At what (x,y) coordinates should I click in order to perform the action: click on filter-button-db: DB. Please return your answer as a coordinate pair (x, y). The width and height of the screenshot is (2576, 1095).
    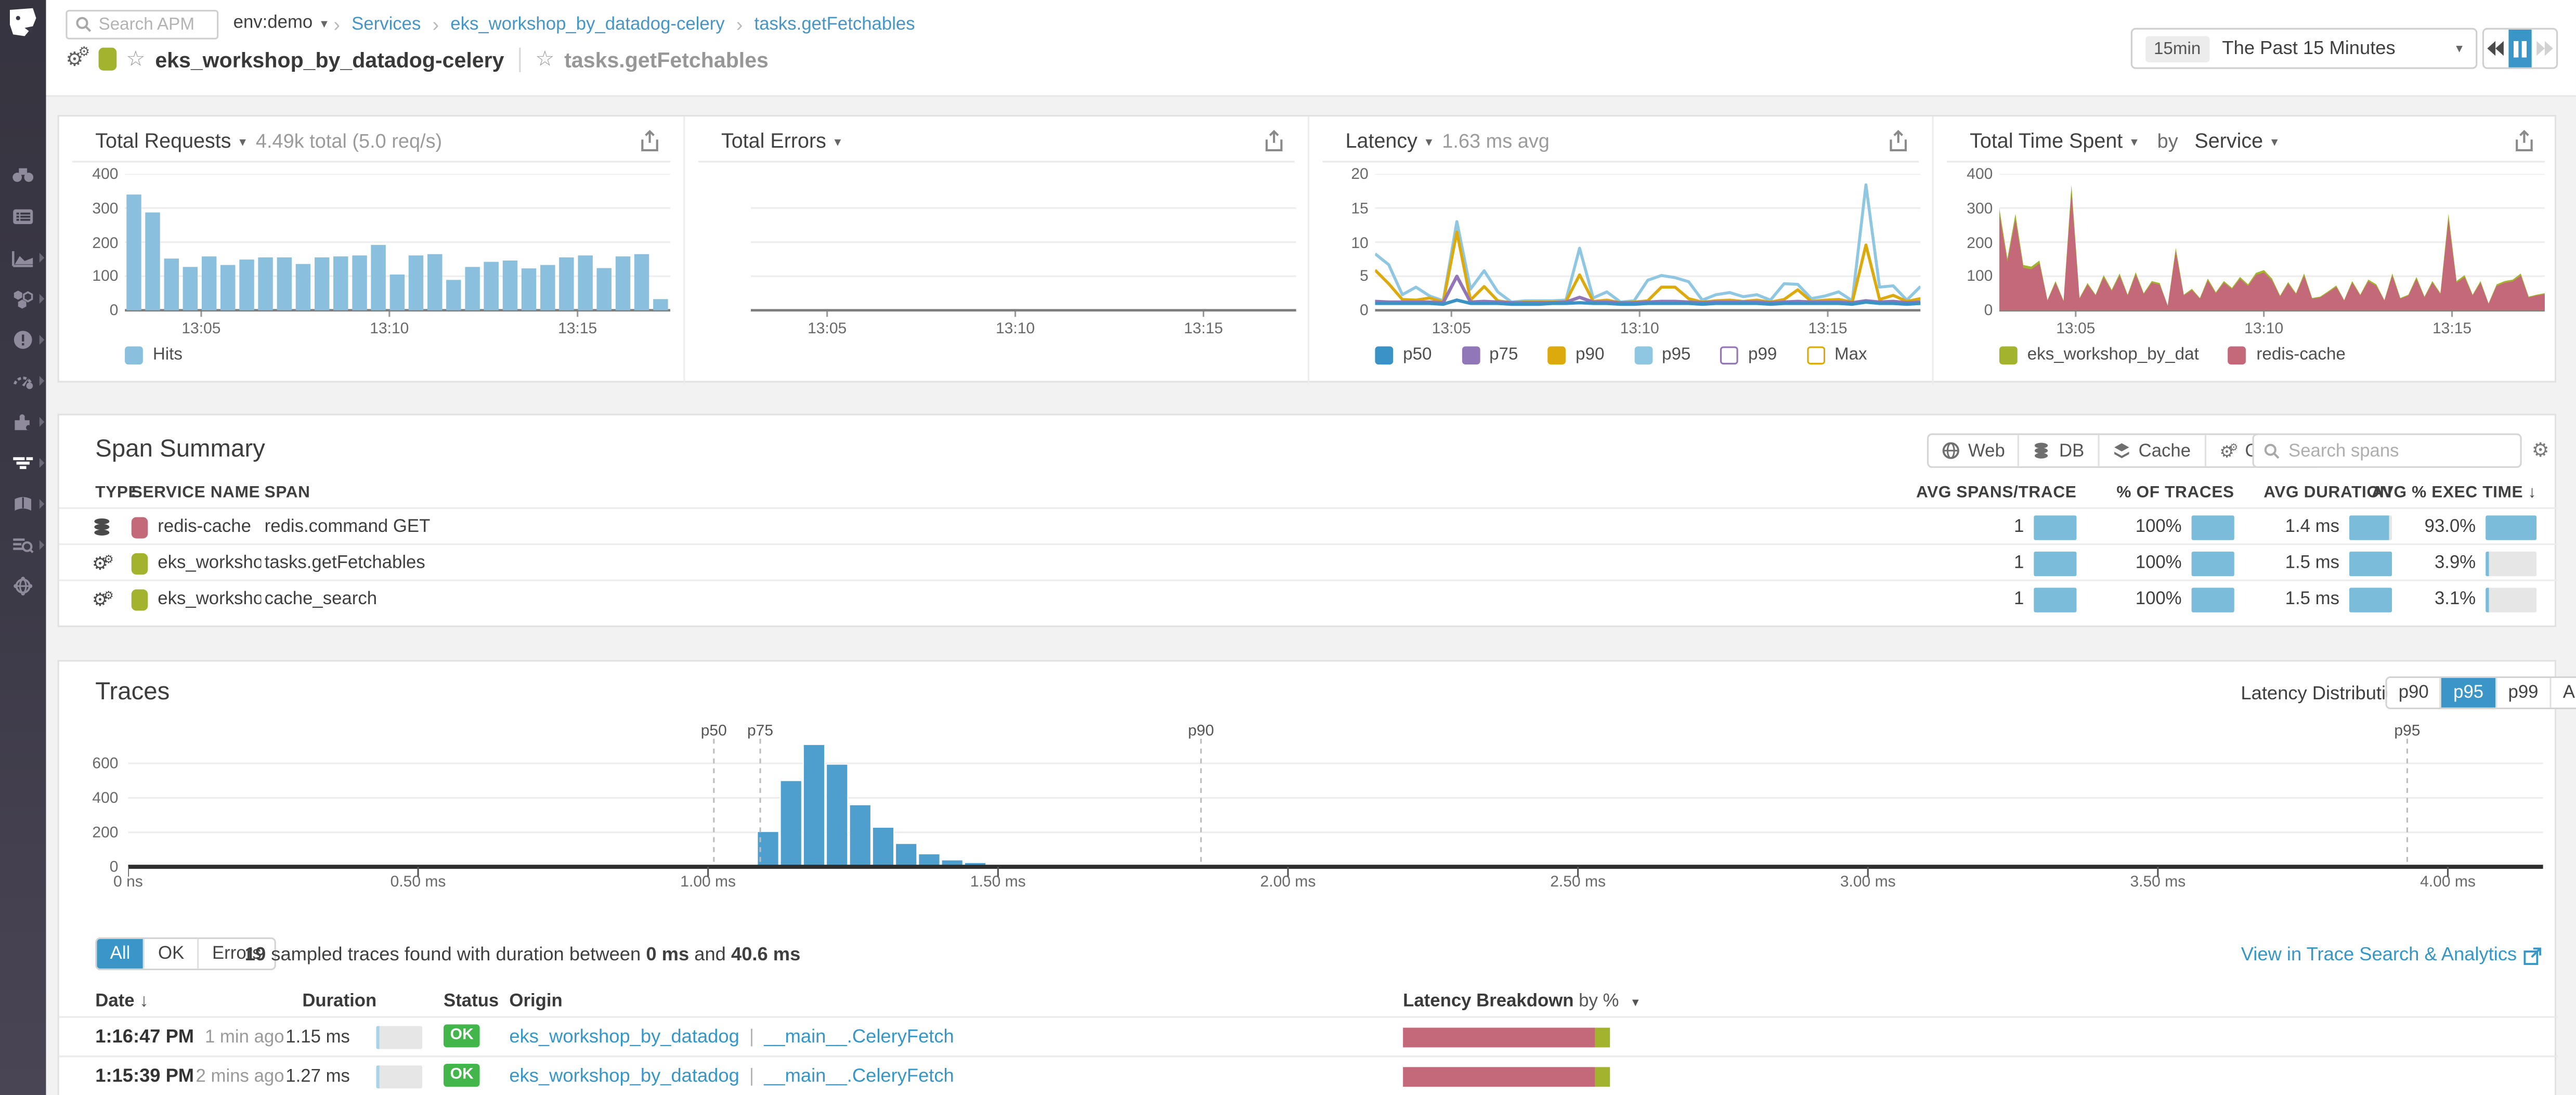
    Looking at the image, I should click on (2058, 451).